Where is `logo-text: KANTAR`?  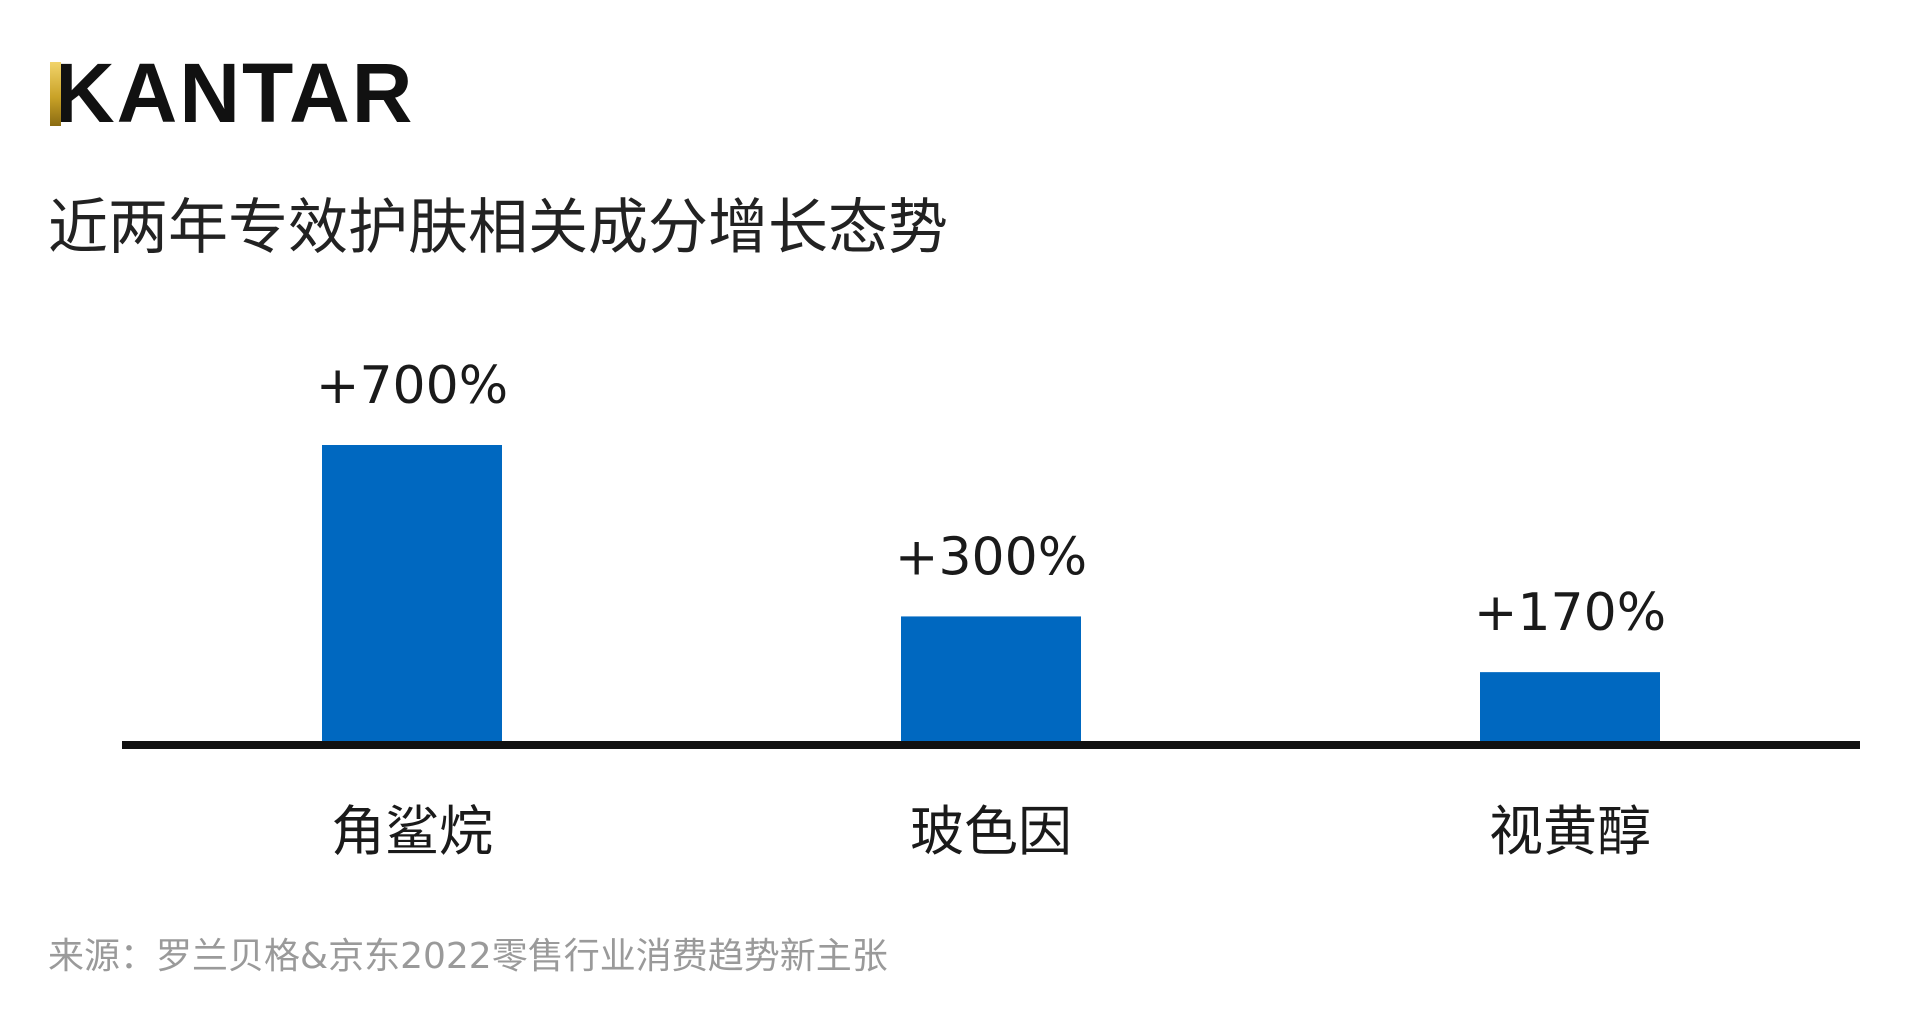 logo-text: KANTAR is located at coordinates (234, 93).